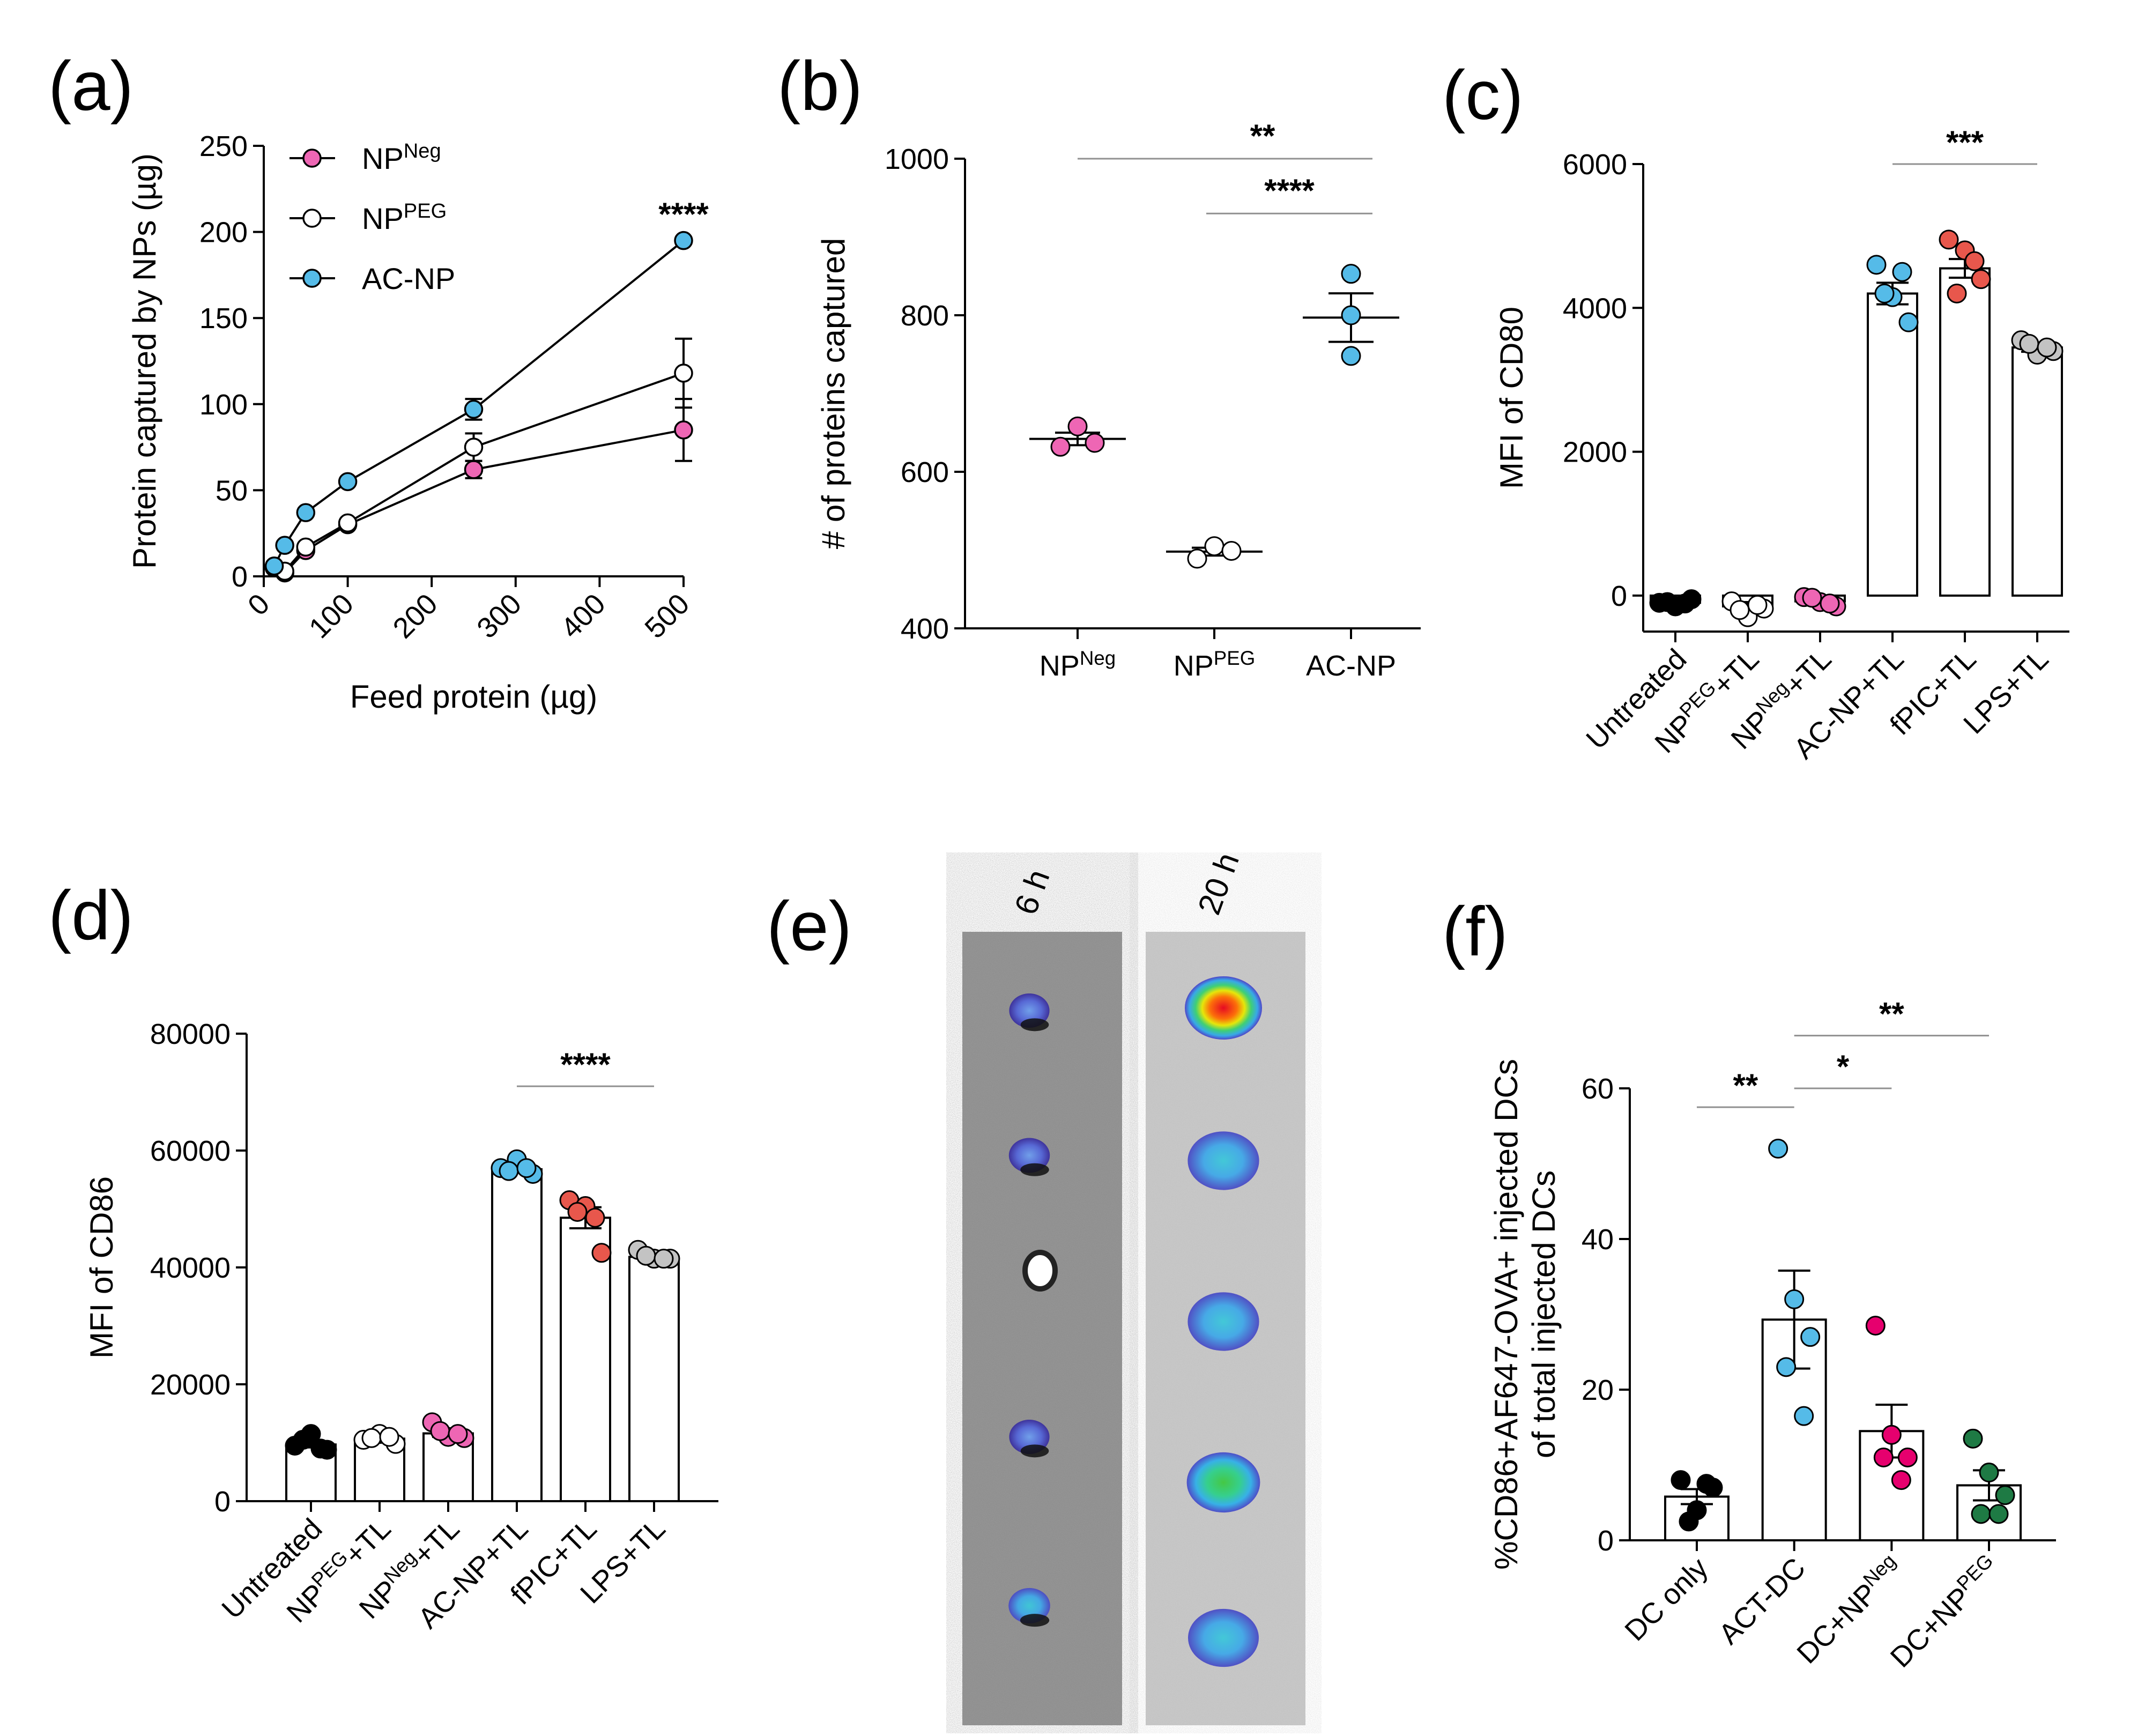 The height and width of the screenshot is (1736, 2145). I want to click on x-tick-label: 500, so click(667, 616).